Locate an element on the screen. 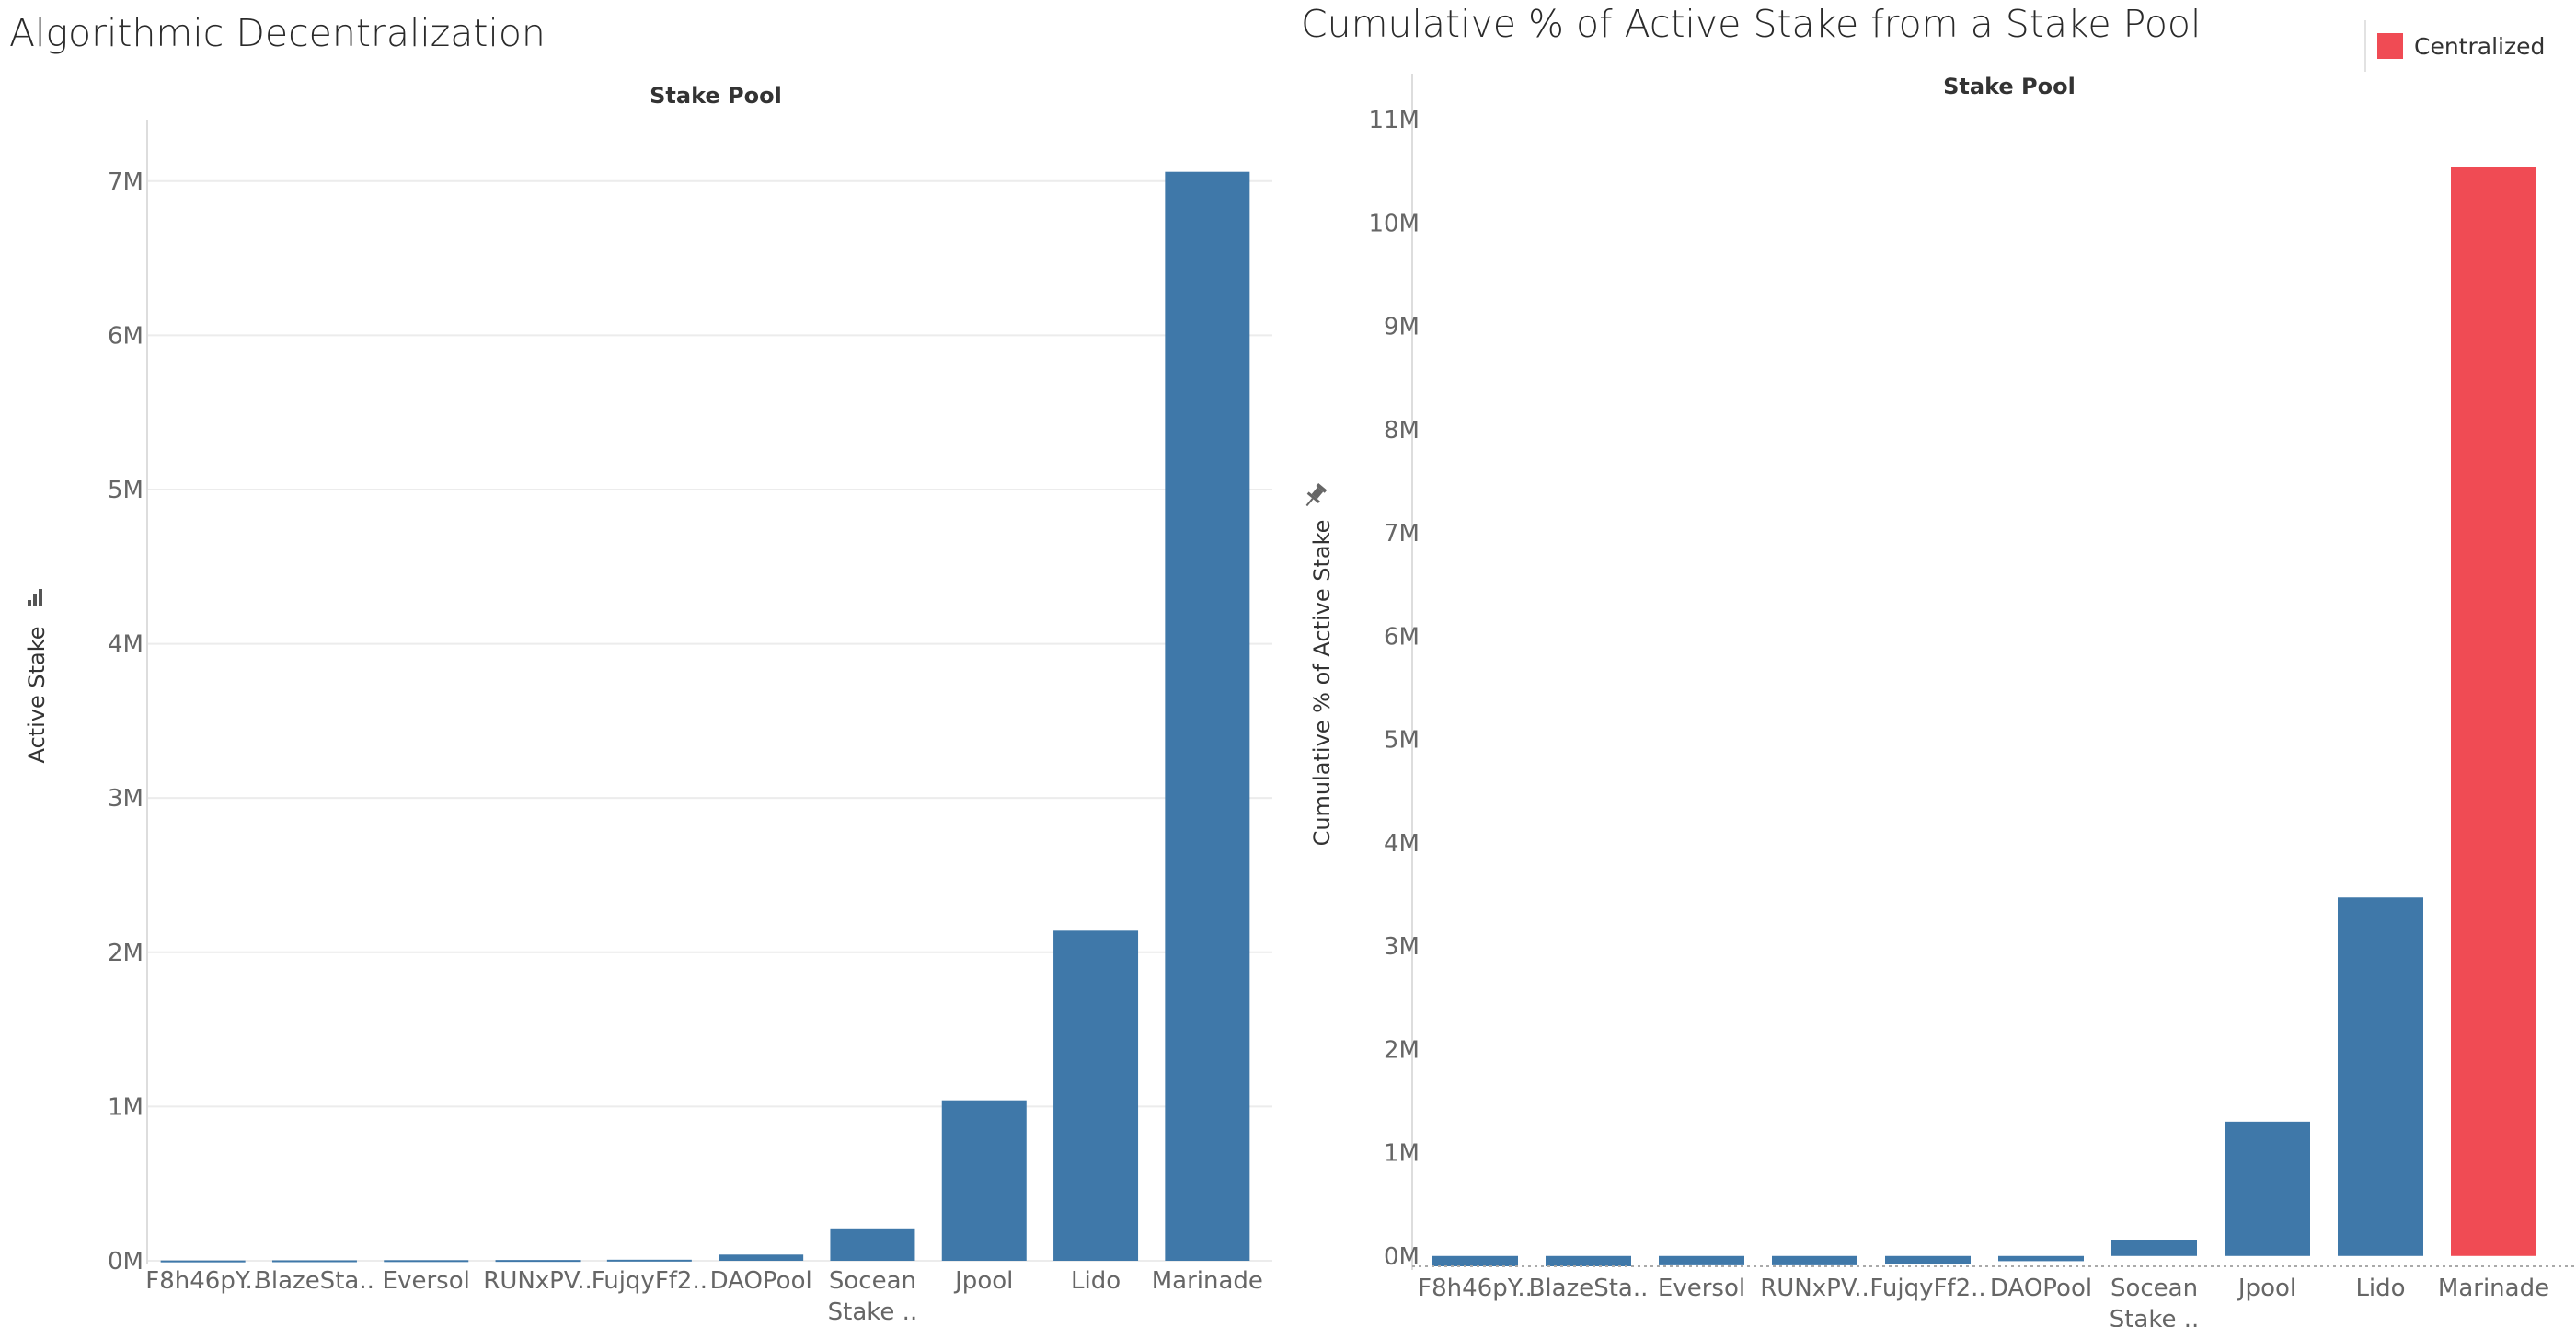 Image resolution: width=2576 pixels, height=1327 pixels. y-tick-label: 9M is located at coordinates (1402, 327).